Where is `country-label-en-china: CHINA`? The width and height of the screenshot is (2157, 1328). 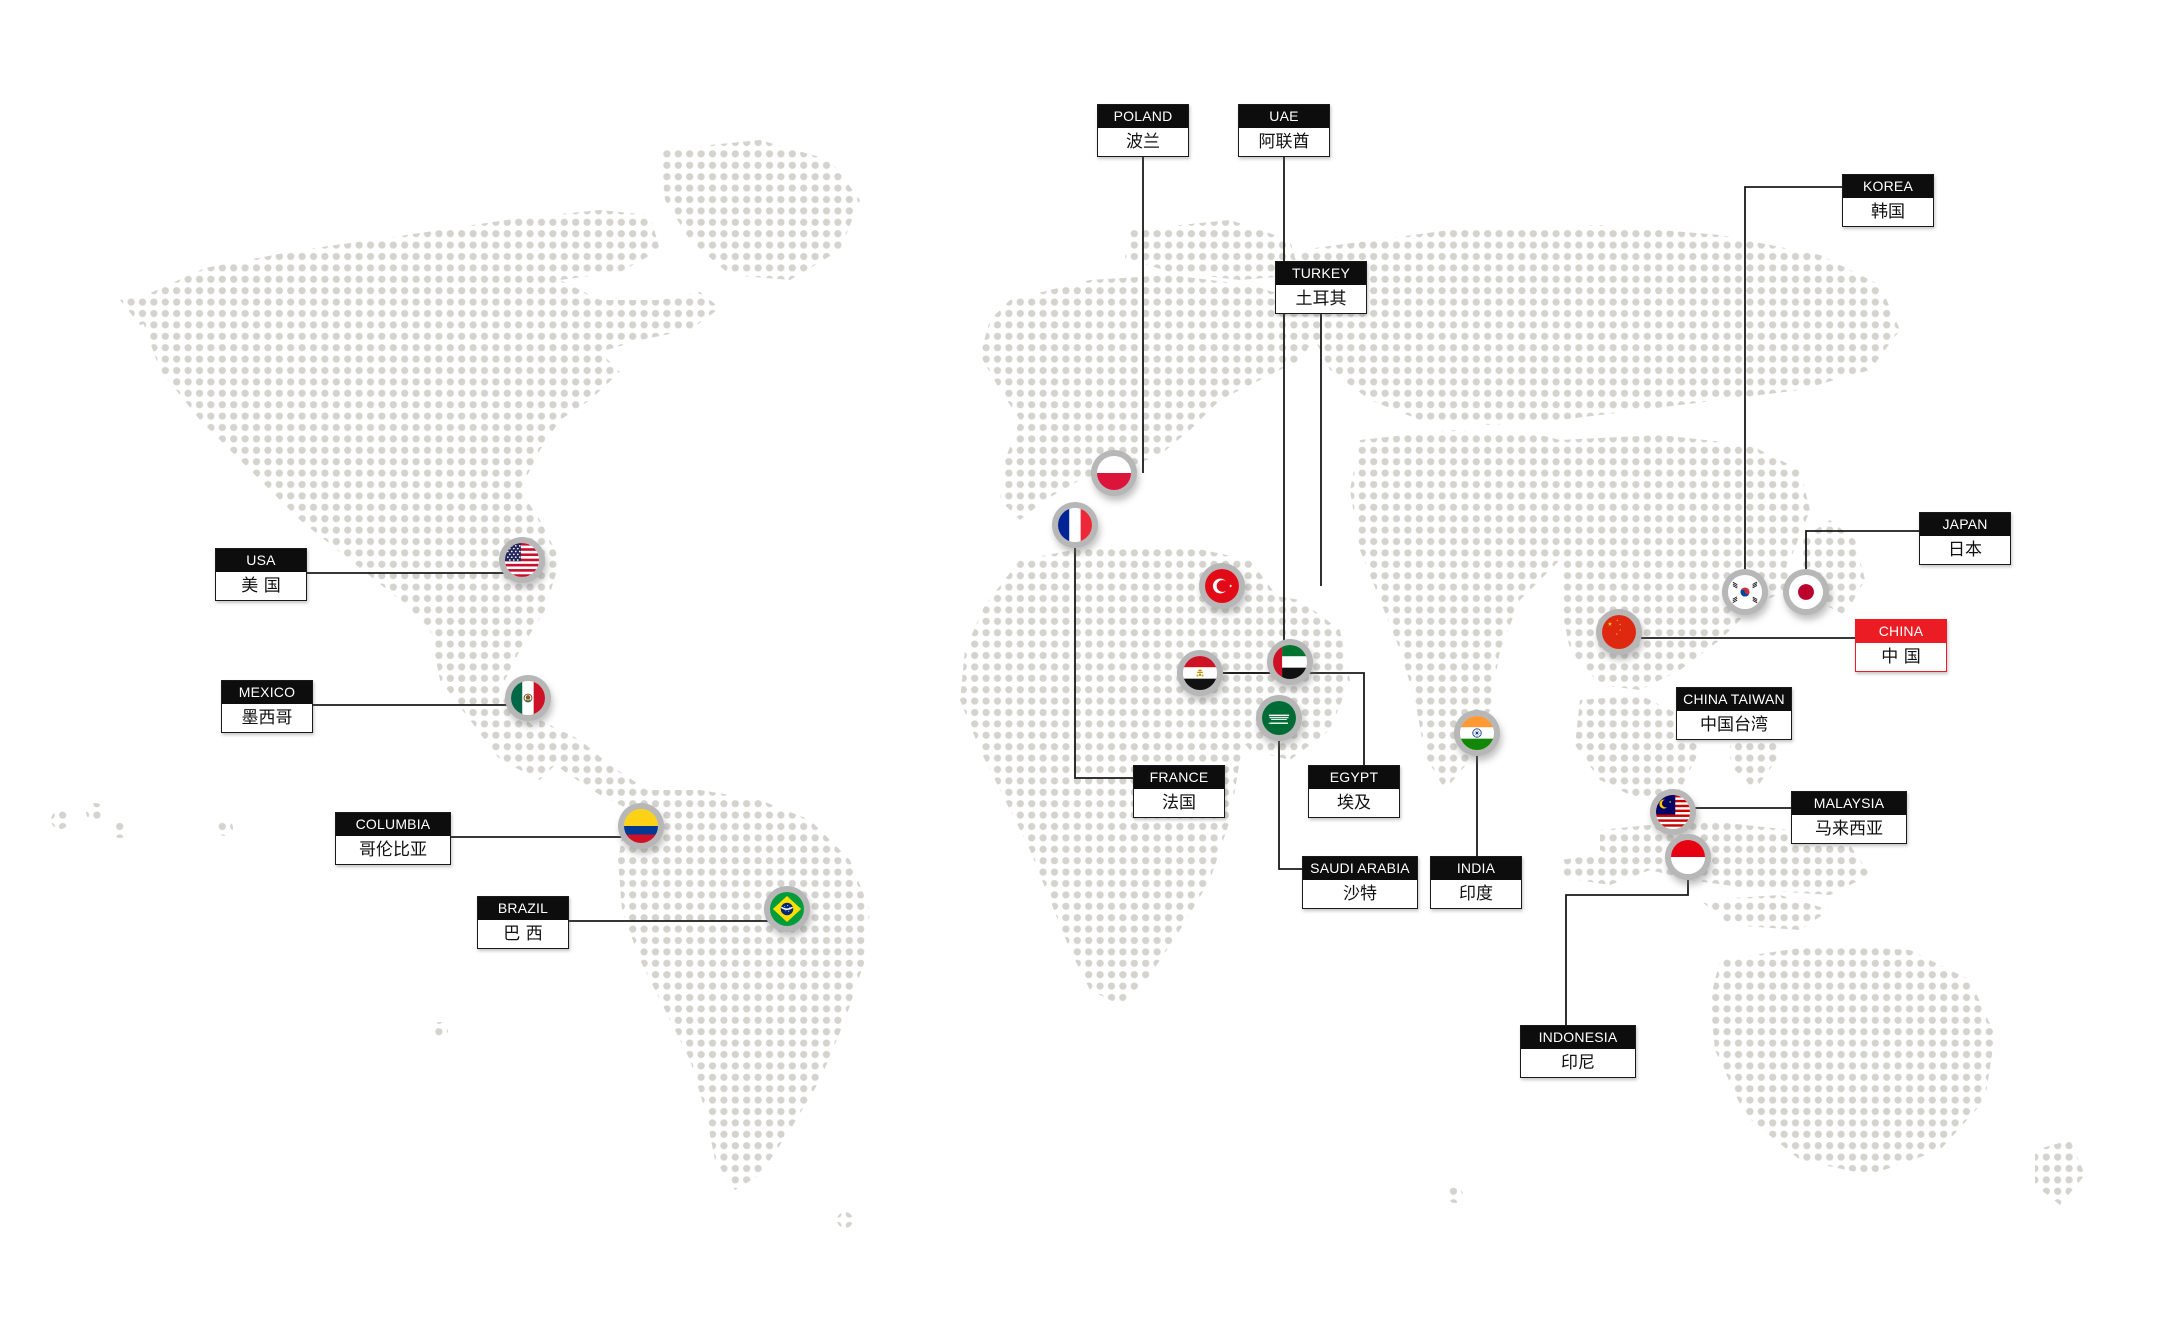
country-label-en-china: CHINA is located at coordinates (1901, 631).